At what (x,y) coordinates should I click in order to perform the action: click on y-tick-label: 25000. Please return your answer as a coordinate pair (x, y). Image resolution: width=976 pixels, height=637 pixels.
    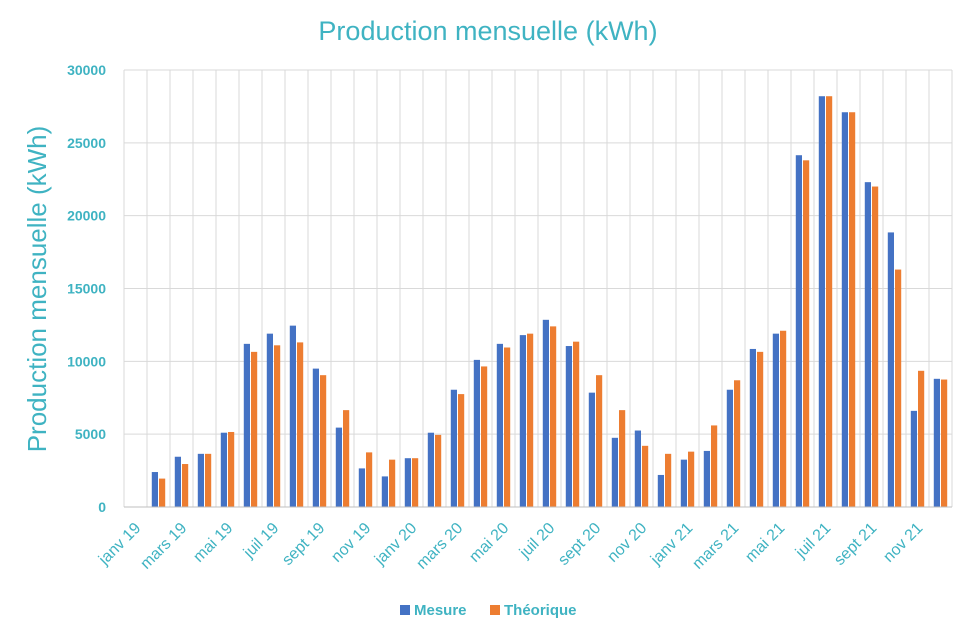
    Looking at the image, I should click on (86, 143).